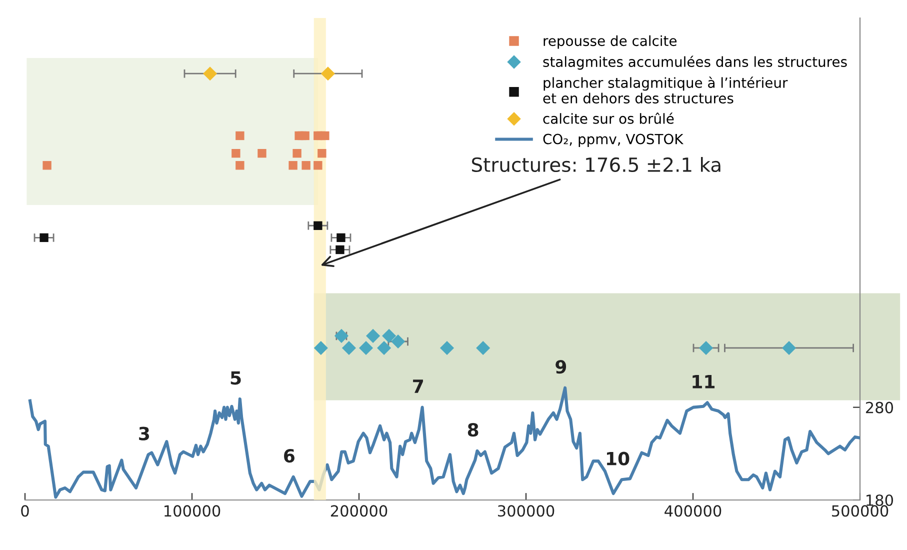  What do you see at coordinates (418, 386) in the screenshot?
I see `annotation: 7` at bounding box center [418, 386].